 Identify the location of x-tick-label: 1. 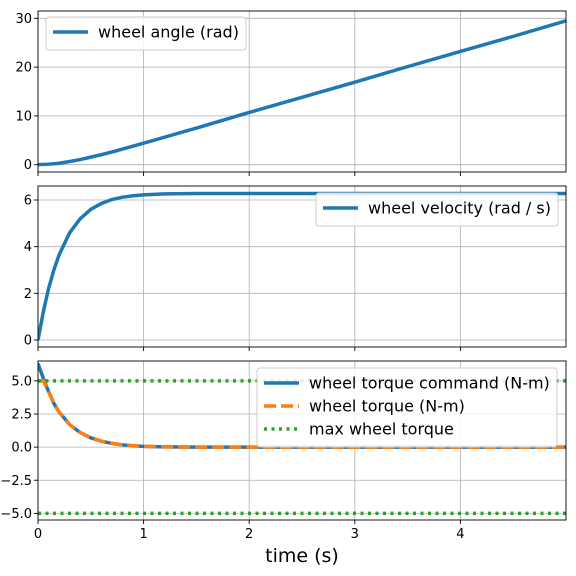
(143, 534).